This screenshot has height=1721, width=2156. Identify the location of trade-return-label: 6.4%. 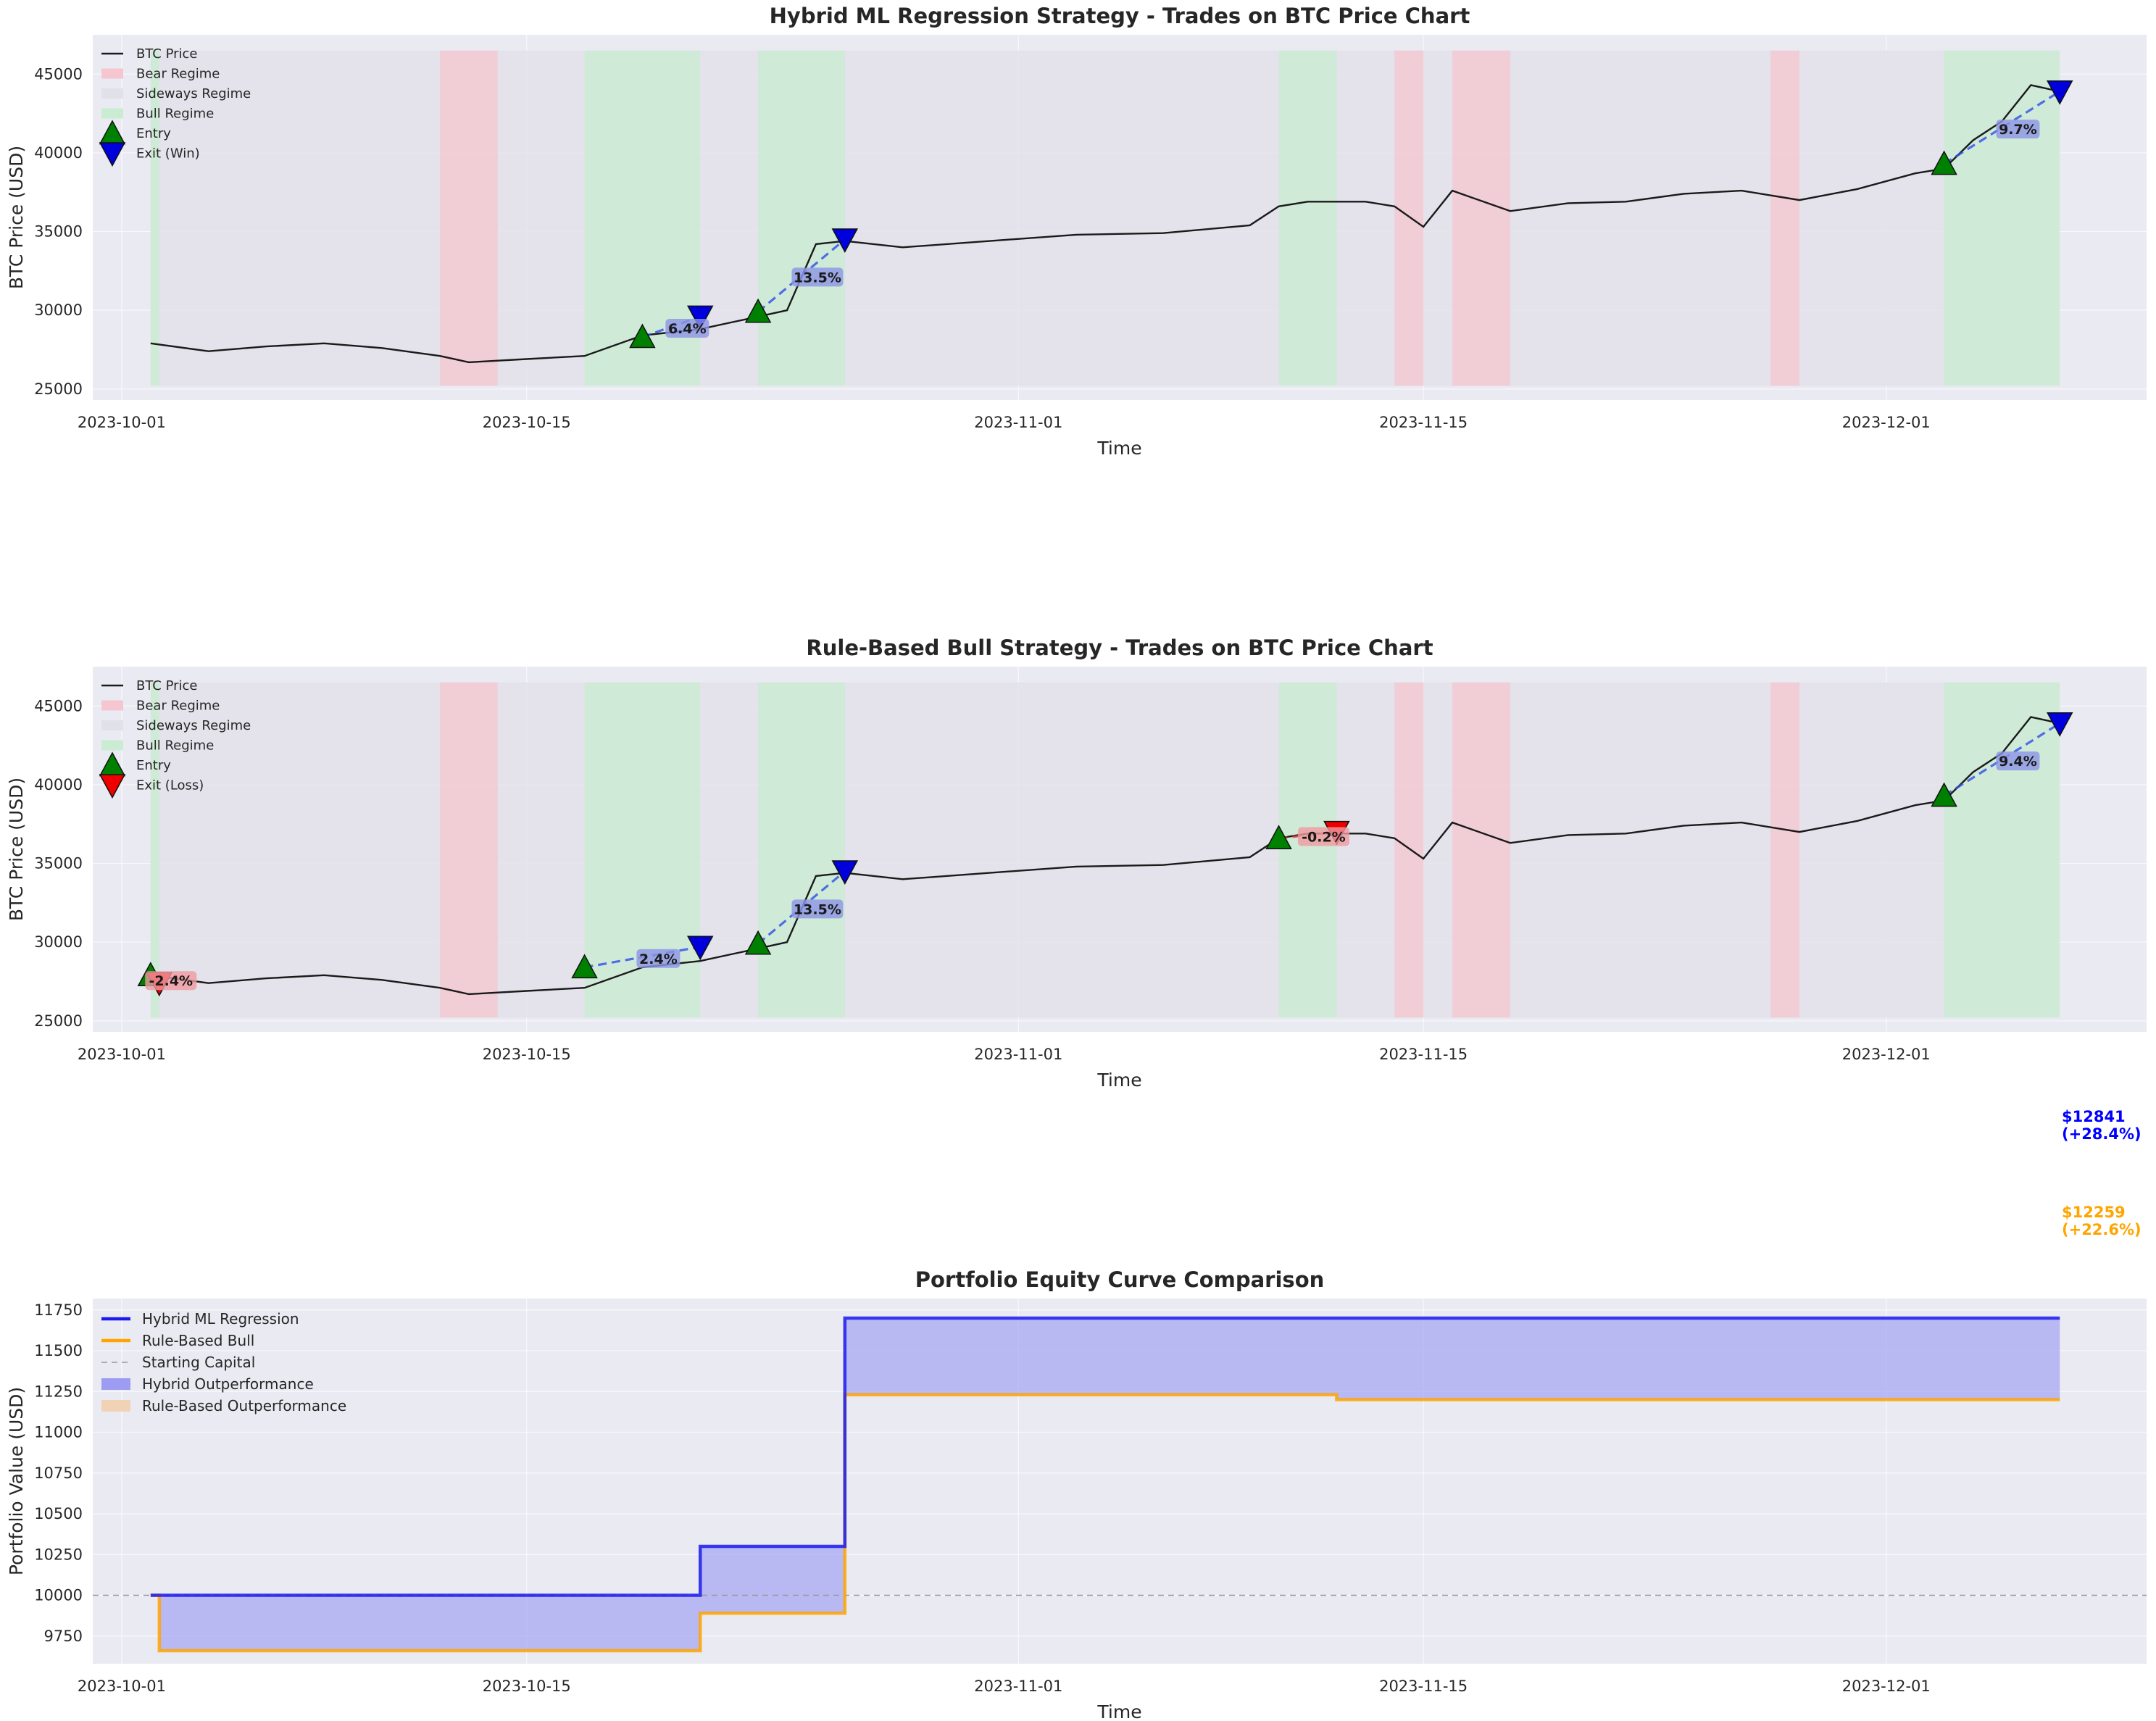
(688, 329).